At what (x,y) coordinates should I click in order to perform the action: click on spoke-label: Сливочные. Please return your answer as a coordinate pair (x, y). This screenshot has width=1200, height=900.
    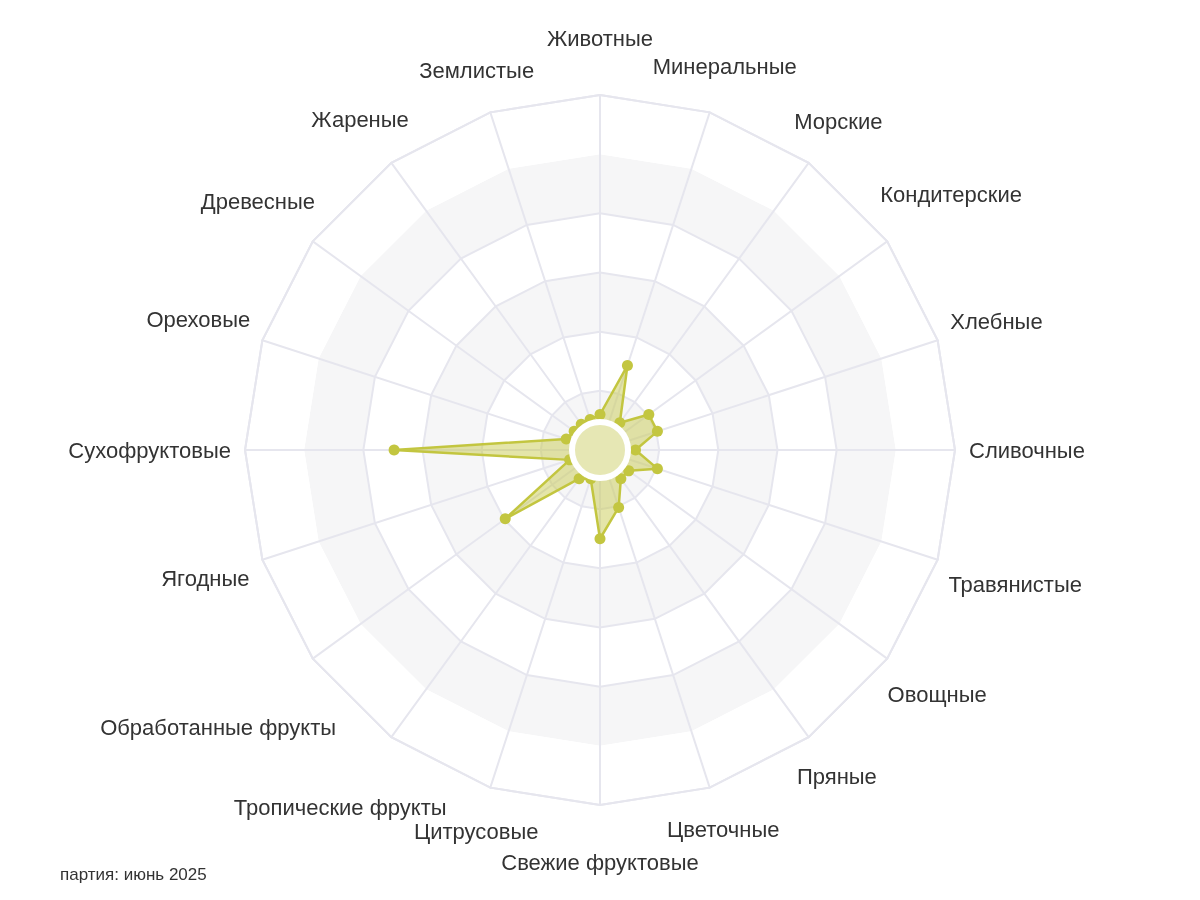
    Looking at the image, I should click on (1027, 450).